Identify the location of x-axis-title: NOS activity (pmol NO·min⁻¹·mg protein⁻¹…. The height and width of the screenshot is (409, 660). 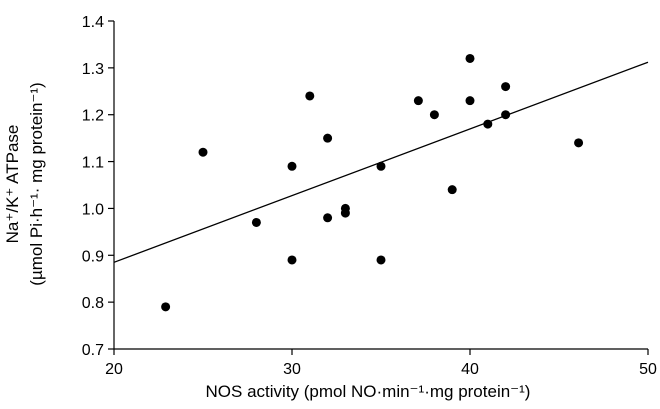
(368, 391).